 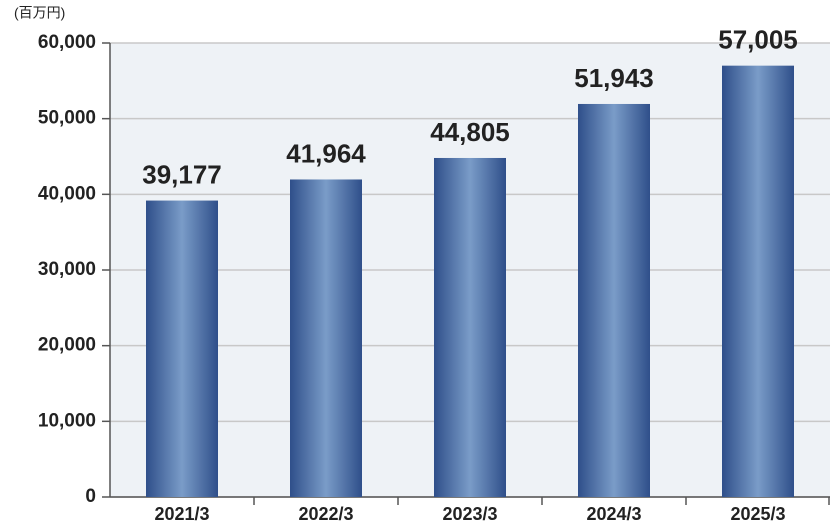 What do you see at coordinates (614, 78) in the screenshot?
I see `value-label: 51,943` at bounding box center [614, 78].